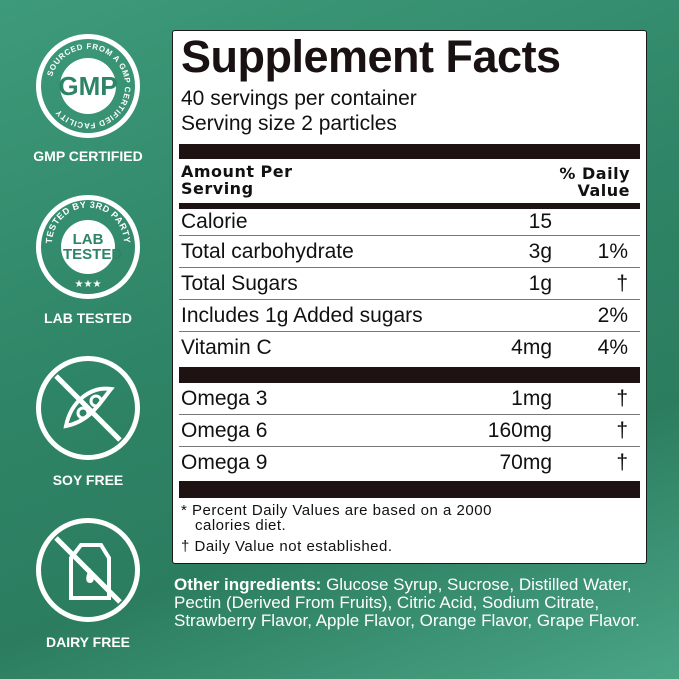 The height and width of the screenshot is (679, 679). I want to click on fact-row: Omega 6 160mg †, so click(409, 431).